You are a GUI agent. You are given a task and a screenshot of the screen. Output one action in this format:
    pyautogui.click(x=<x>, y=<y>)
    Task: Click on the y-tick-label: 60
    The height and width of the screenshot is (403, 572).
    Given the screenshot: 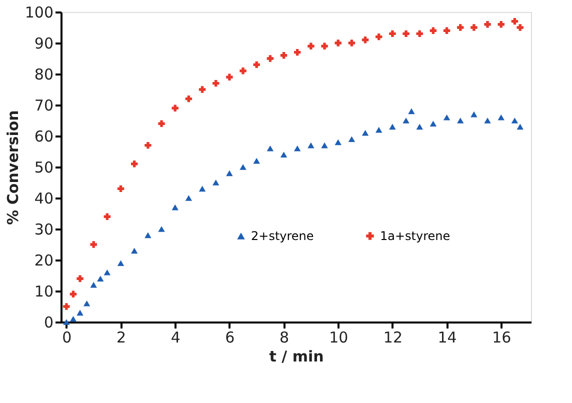 What is the action you would take?
    pyautogui.click(x=44, y=137)
    